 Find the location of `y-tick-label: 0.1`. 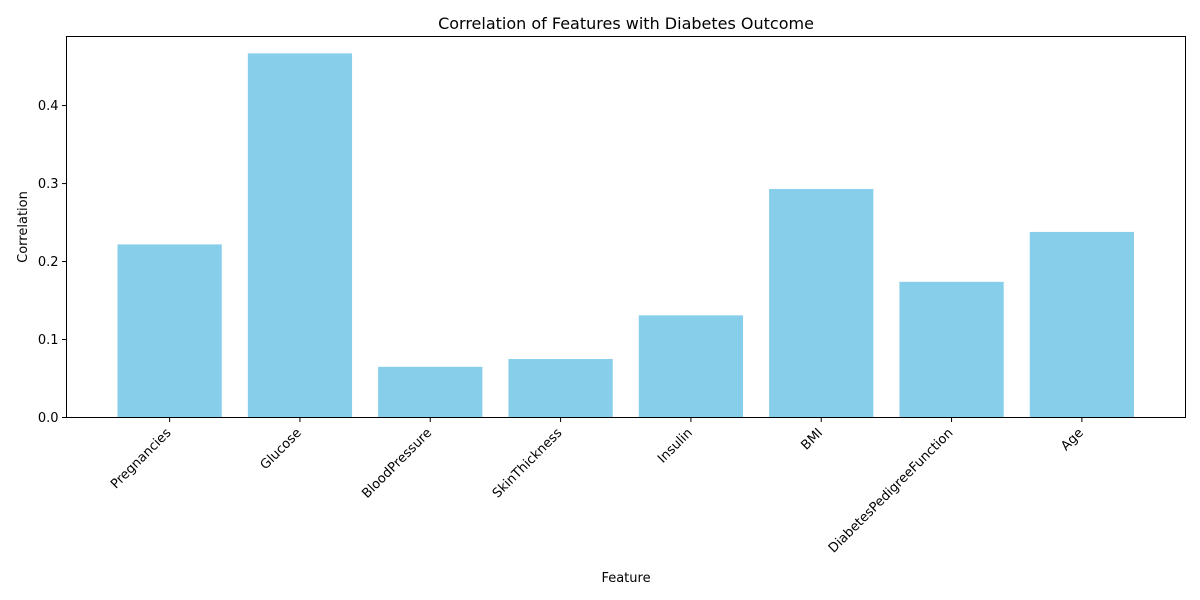

y-tick-label: 0.1 is located at coordinates (48, 340).